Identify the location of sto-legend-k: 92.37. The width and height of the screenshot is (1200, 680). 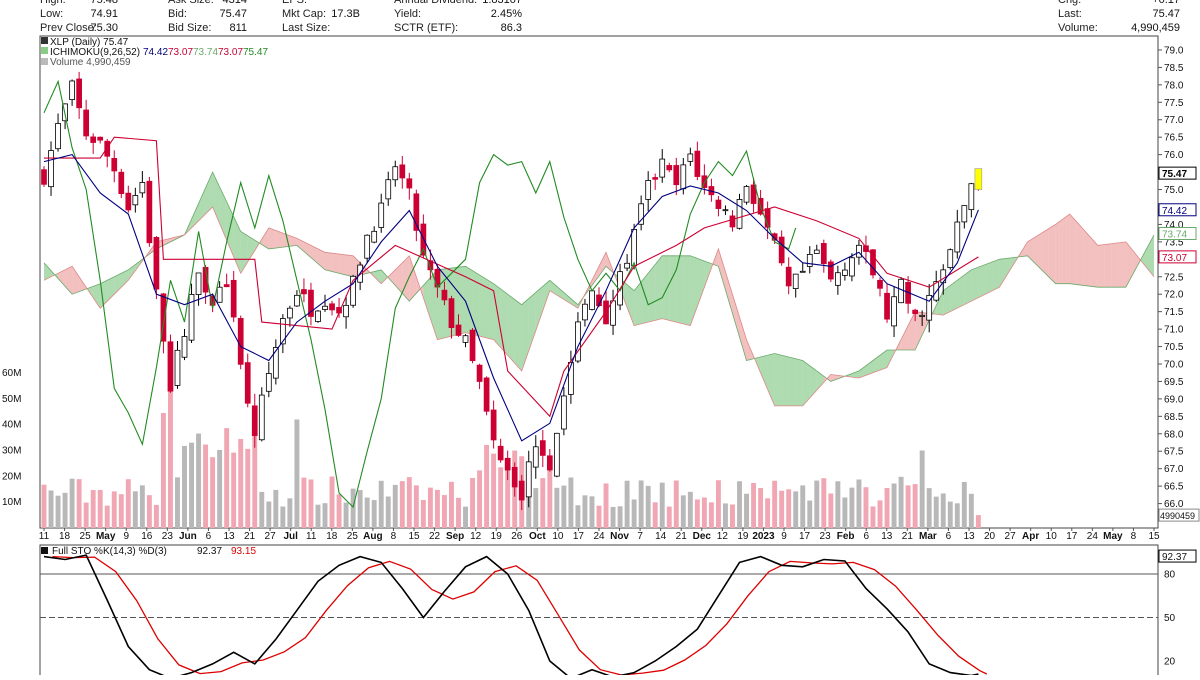
(209, 551).